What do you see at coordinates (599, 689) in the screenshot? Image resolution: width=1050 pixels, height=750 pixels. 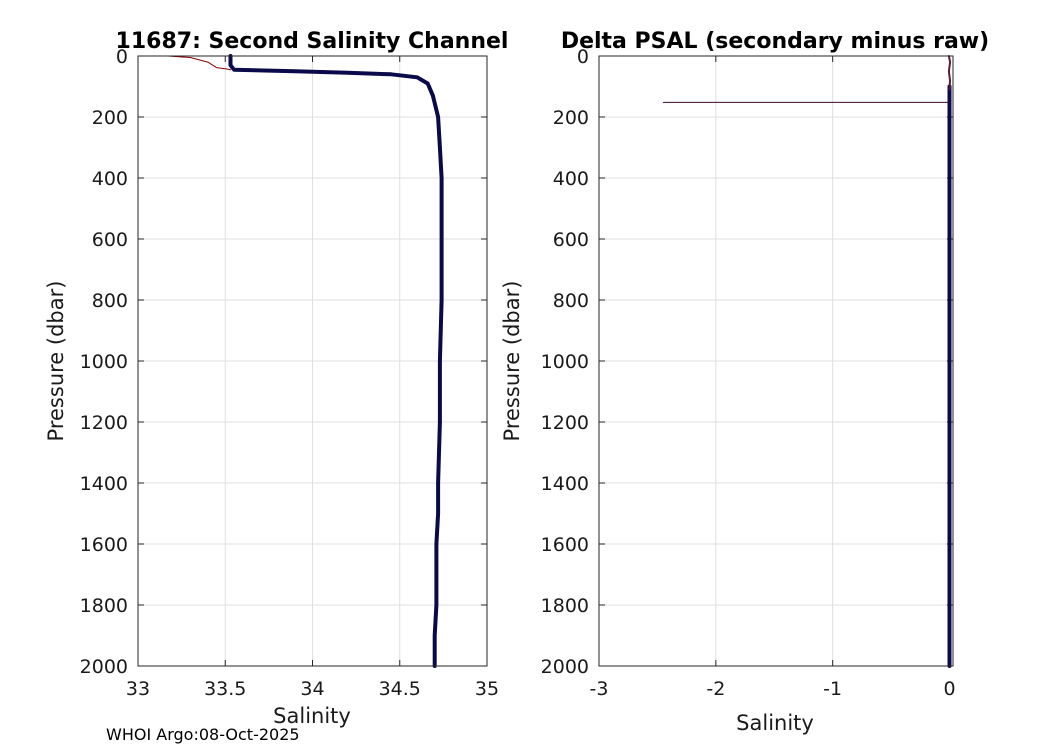 I see `x-tick-label: -3` at bounding box center [599, 689].